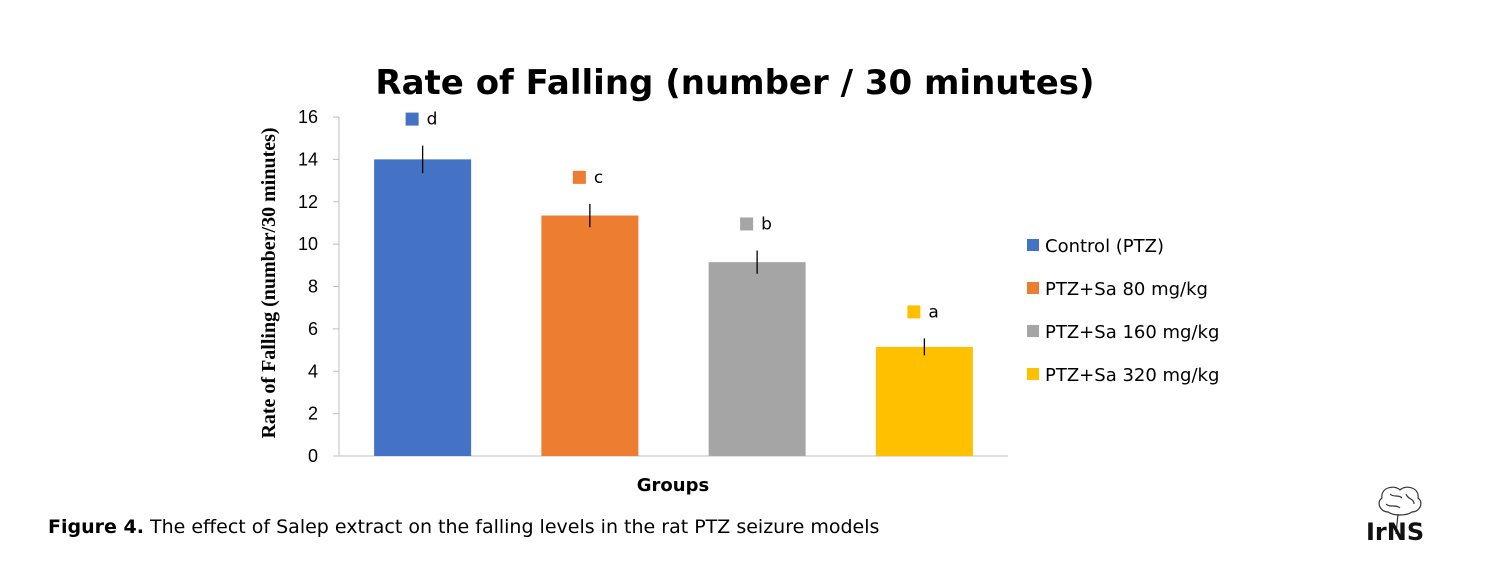  I want to click on y-axis-label: Rate of Falling (number/30 minutes), so click(269, 282).